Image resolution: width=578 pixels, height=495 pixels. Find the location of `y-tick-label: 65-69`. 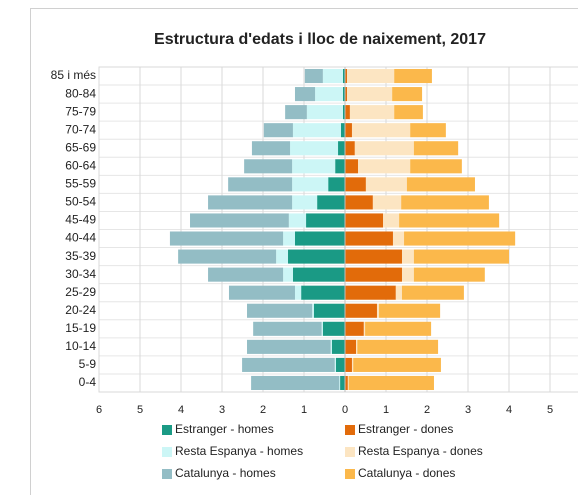

y-tick-label: 65-69 is located at coordinates (80, 147).